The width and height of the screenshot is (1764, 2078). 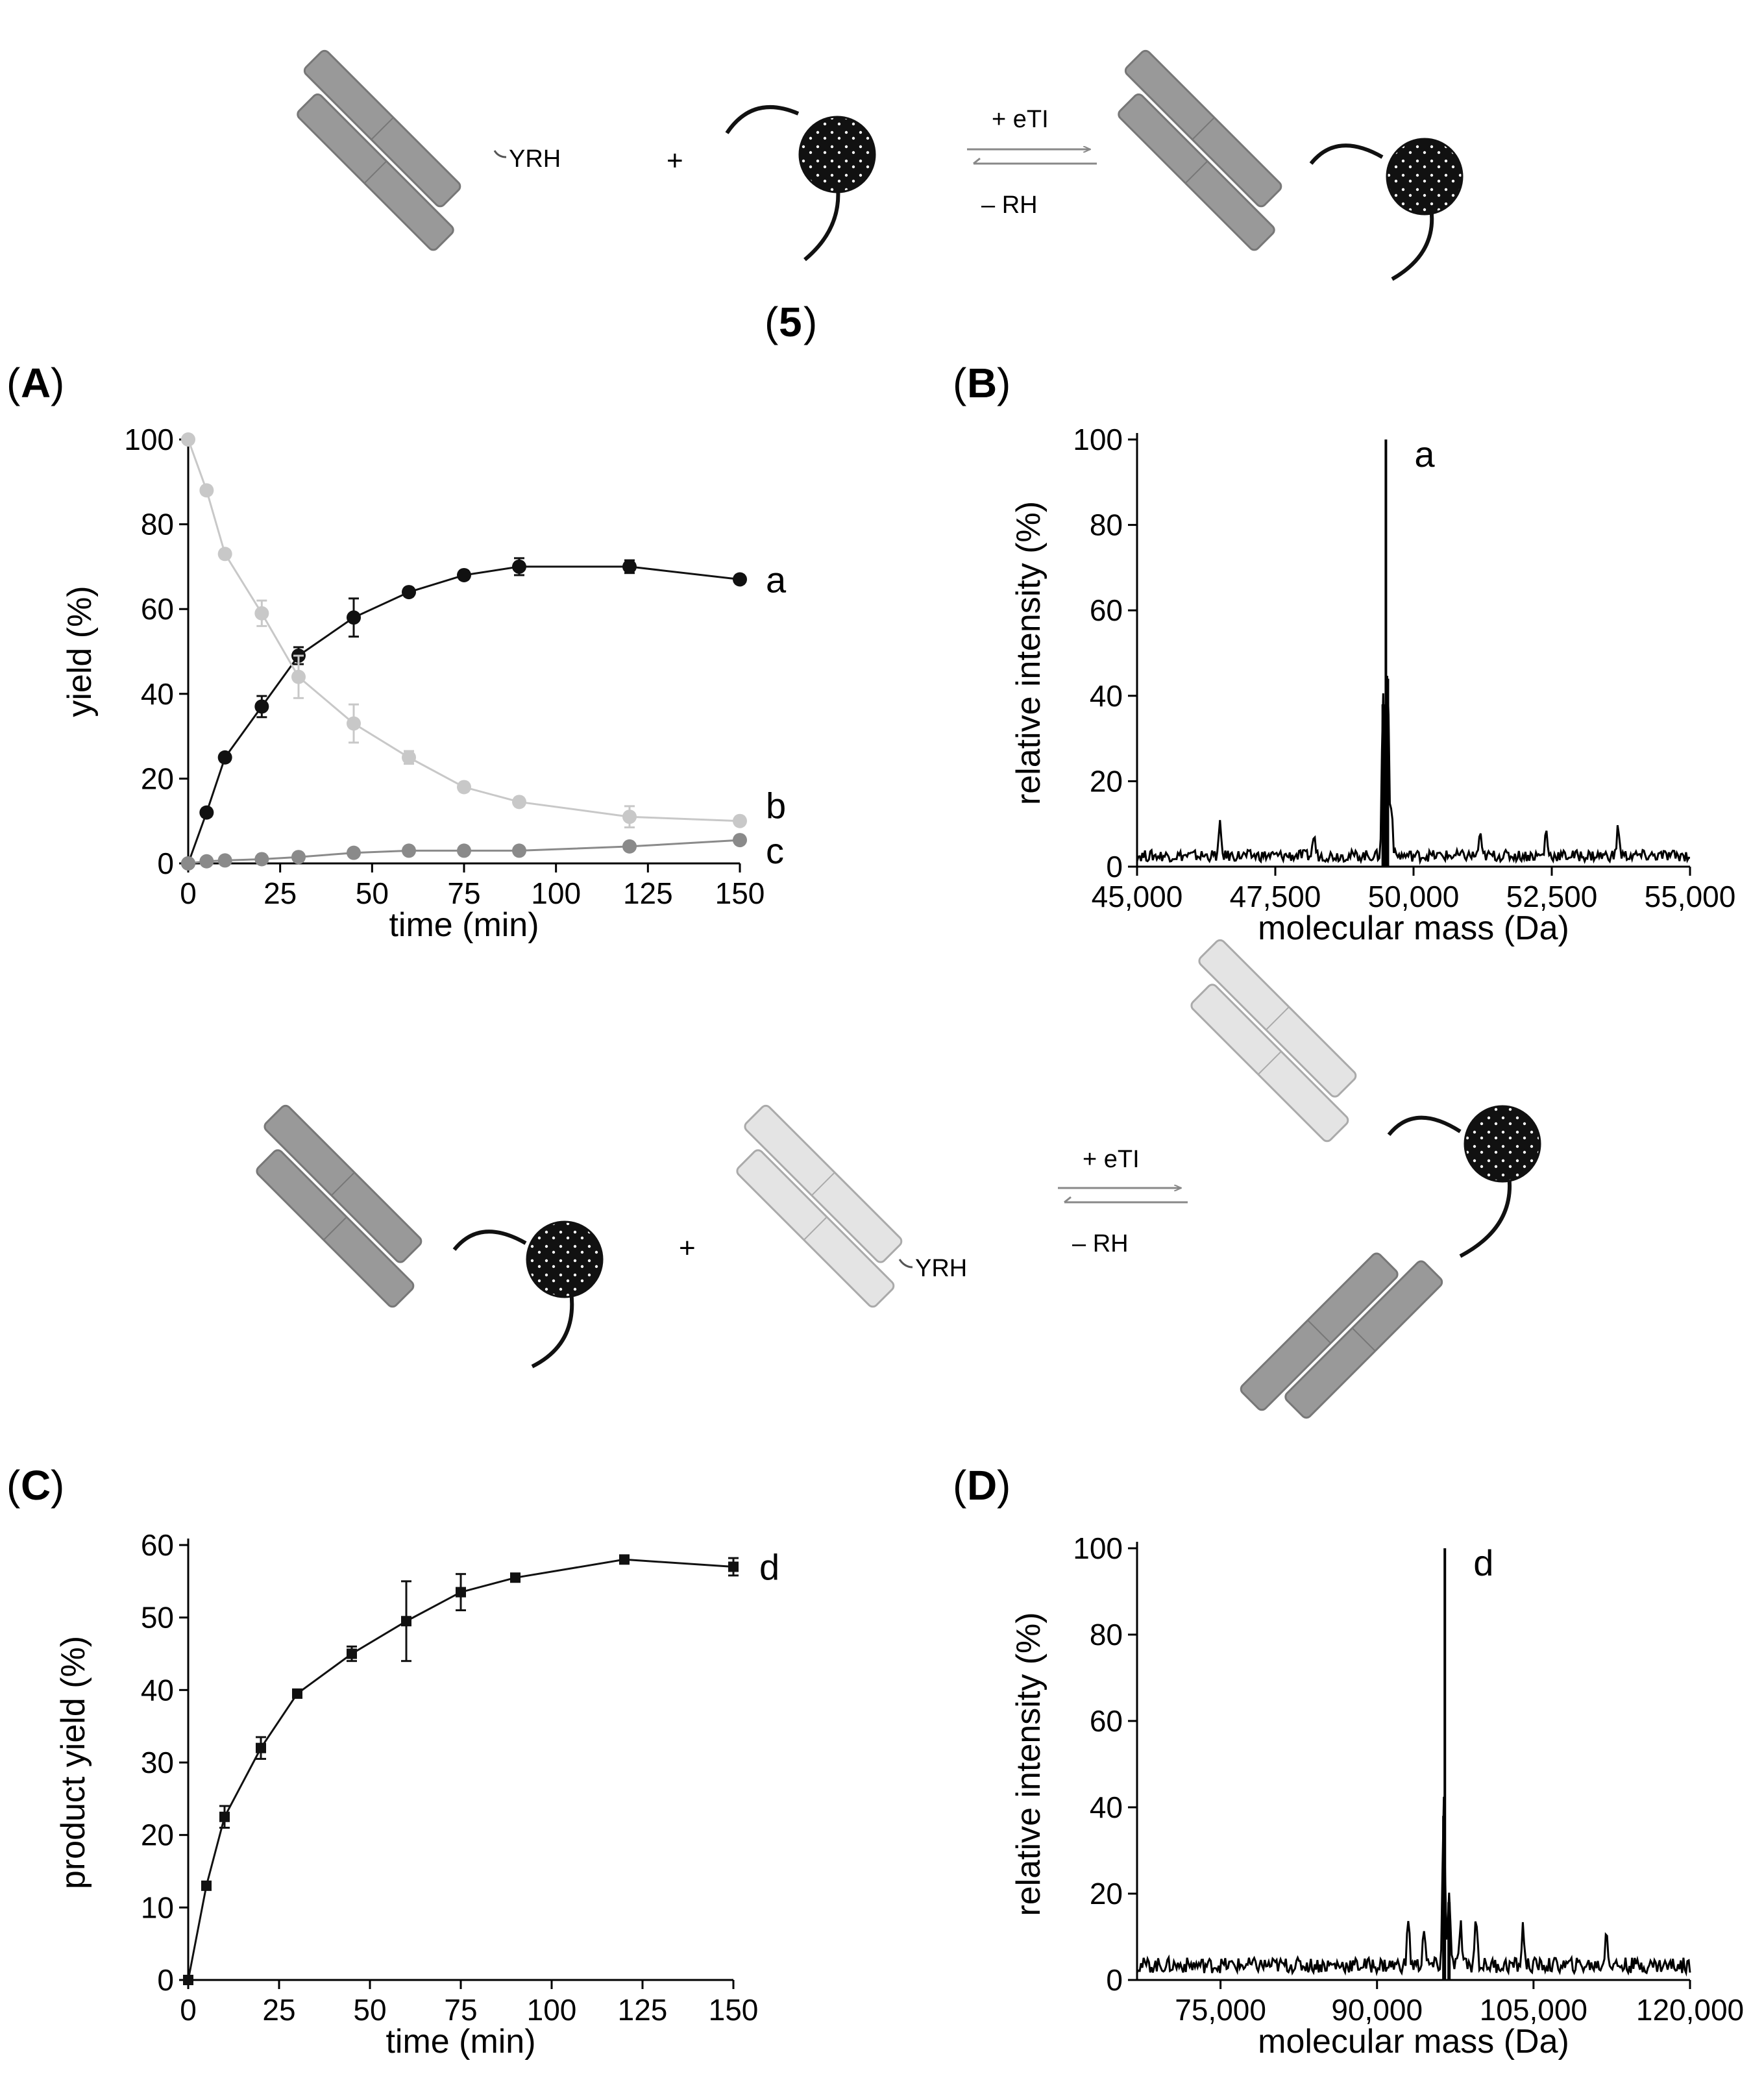 What do you see at coordinates (1386, 209) in the screenshot?
I see `conjugate-core-top` at bounding box center [1386, 209].